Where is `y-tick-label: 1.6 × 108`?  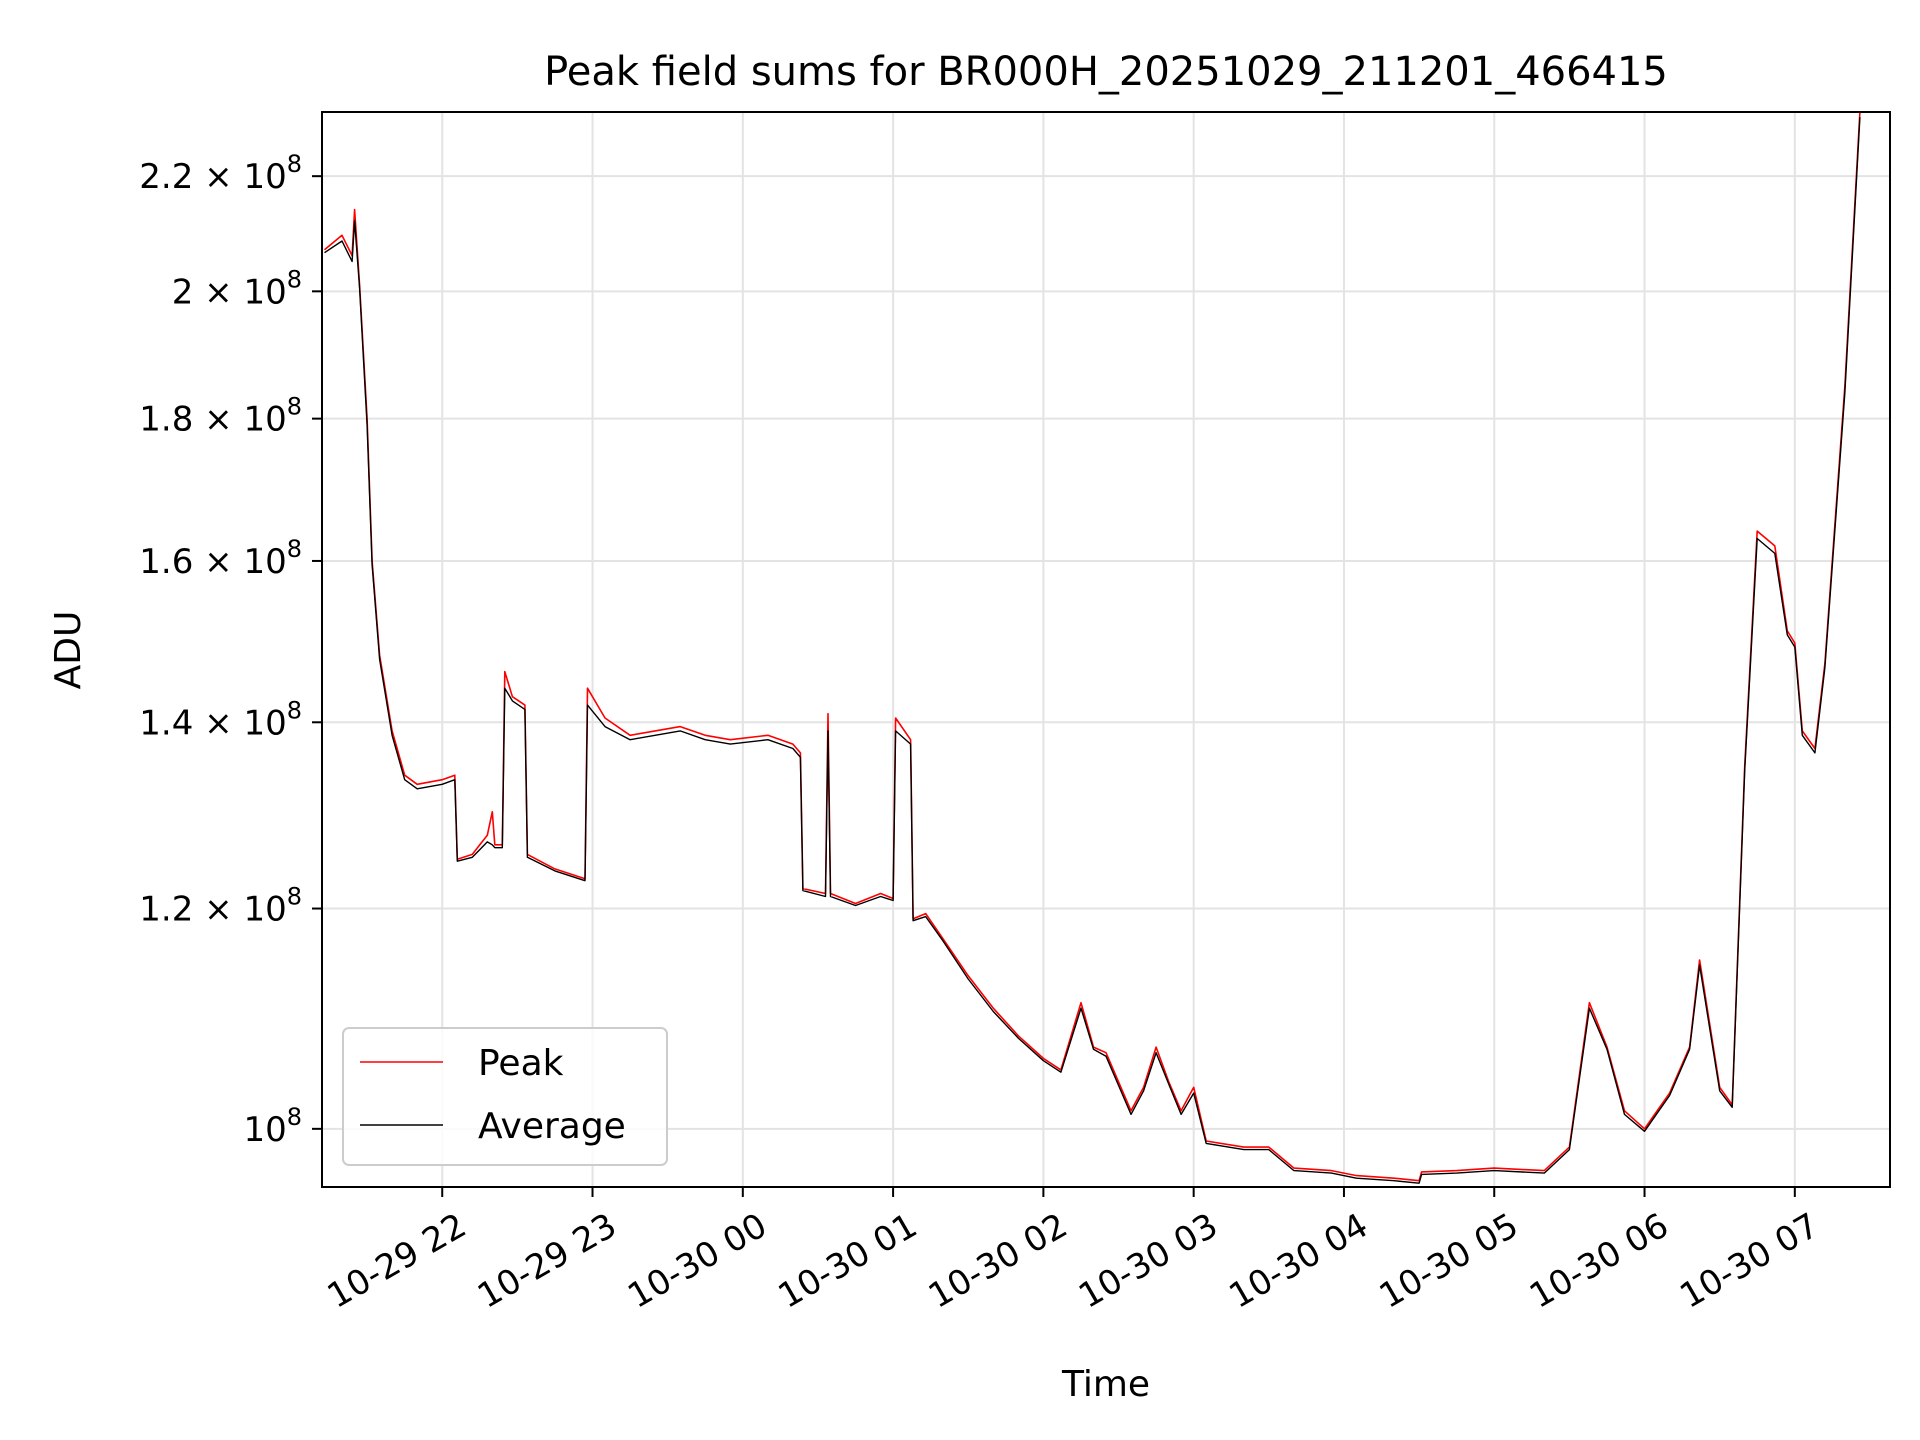
y-tick-label: 1.6 × 108 is located at coordinates (220, 558).